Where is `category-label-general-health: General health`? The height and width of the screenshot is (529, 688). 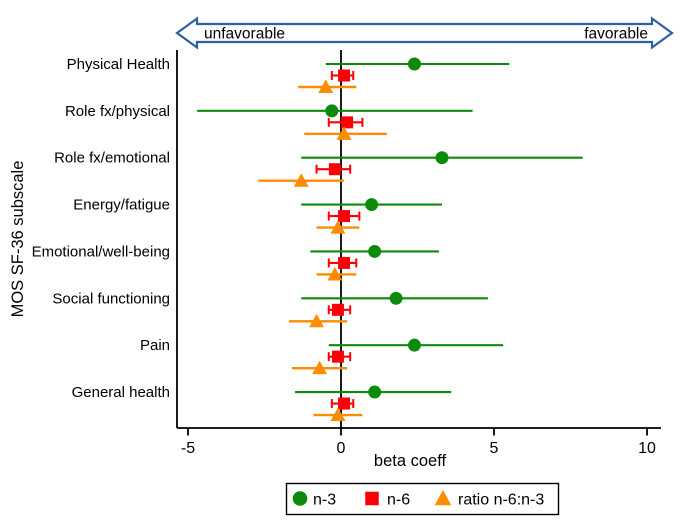
category-label-general-health: General health is located at coordinates (121, 392).